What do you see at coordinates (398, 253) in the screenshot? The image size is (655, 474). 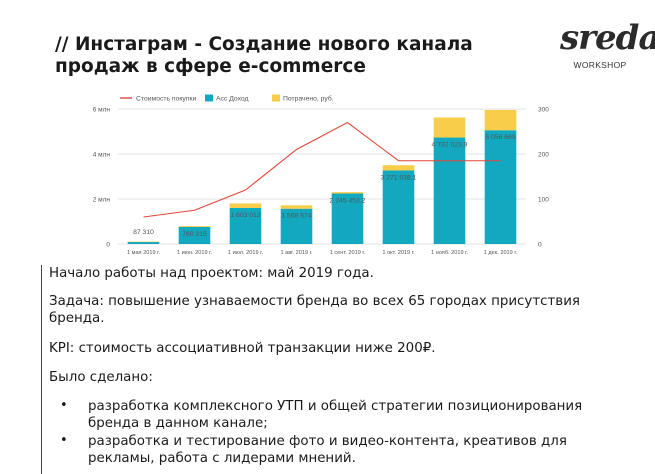 I see `x-tick-label: 1 окт. 2019 г.` at bounding box center [398, 253].